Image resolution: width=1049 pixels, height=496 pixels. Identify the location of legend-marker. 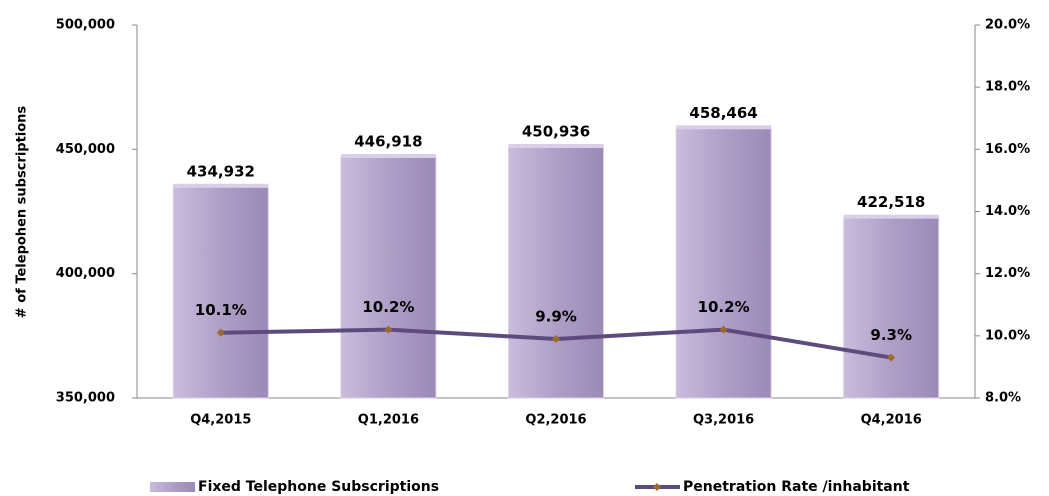
(657, 487).